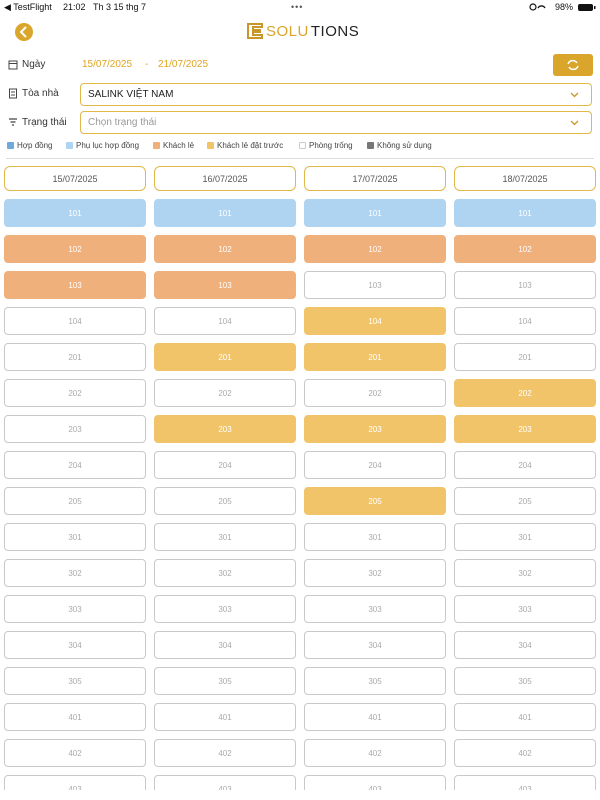  Describe the element at coordinates (255, 31) in the screenshot. I see `logo-mark` at that location.